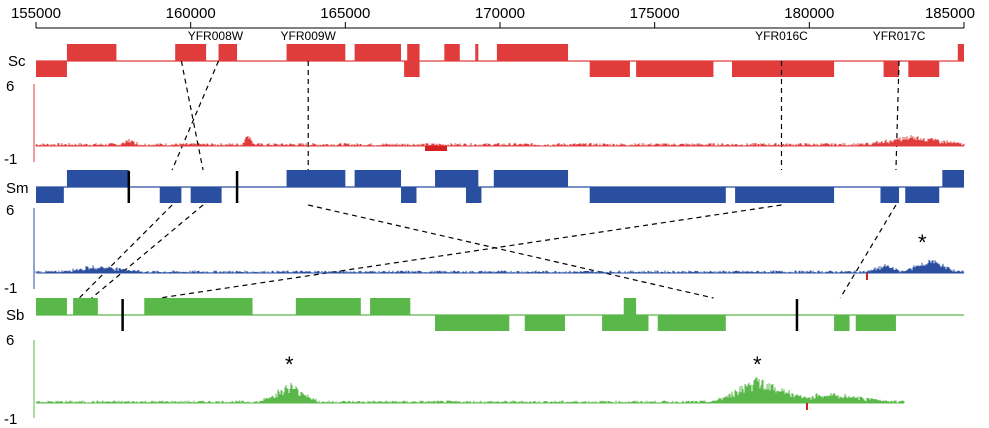  I want to click on gene-name-label: YFR009W, so click(309, 36).